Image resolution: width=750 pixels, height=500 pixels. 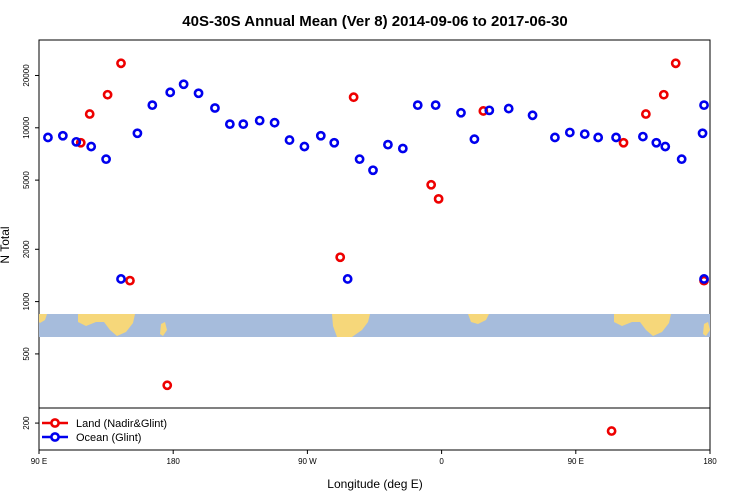 What do you see at coordinates (55, 423) in the screenshot?
I see `legend-marker-land` at bounding box center [55, 423].